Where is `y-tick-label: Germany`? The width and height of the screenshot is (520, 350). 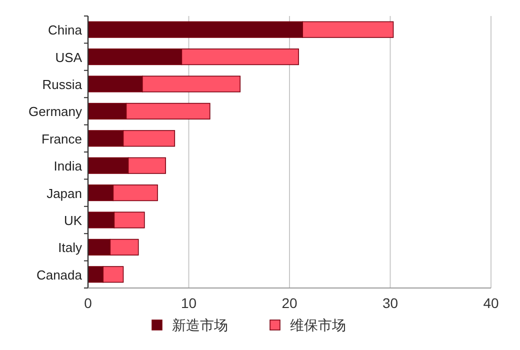 y-tick-label: Germany is located at coordinates (55, 112).